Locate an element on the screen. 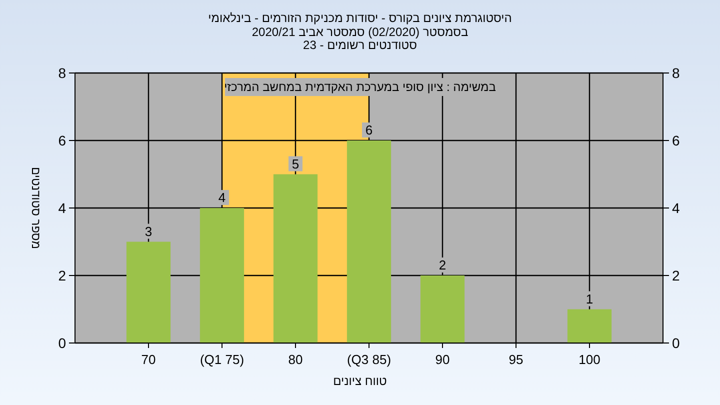 This screenshot has width=720, height=405. x-tick-label: 100 is located at coordinates (589, 359).